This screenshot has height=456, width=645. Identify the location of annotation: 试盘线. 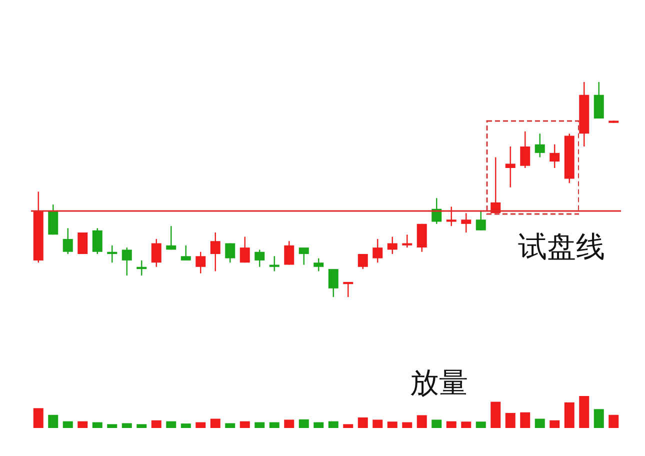
(561, 247).